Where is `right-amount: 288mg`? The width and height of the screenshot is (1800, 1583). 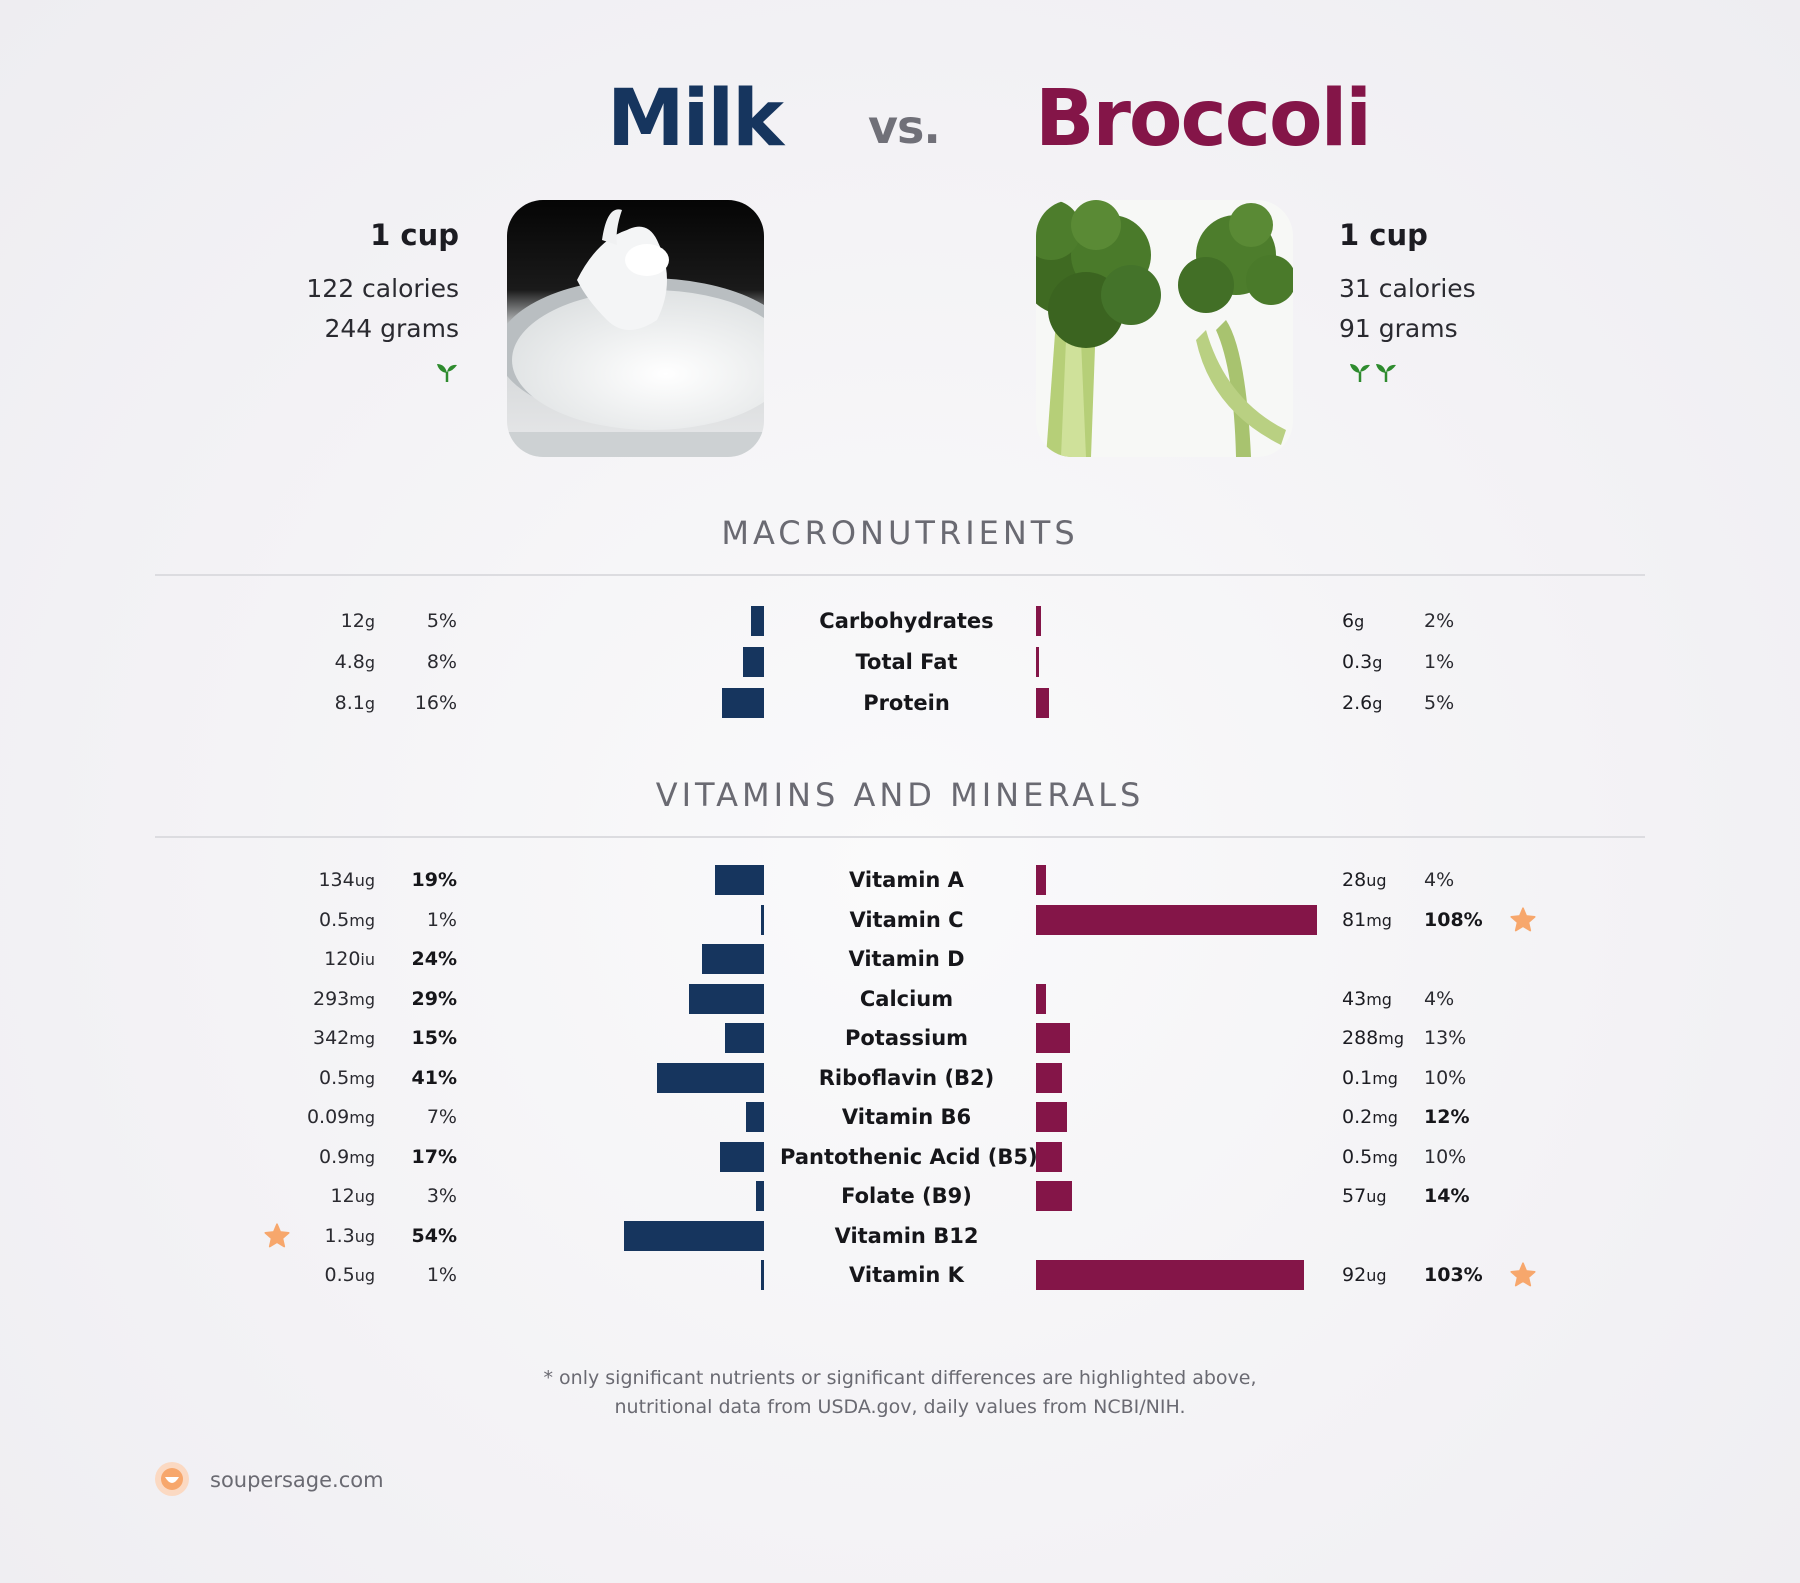 right-amount: 288mg is located at coordinates (1373, 1038).